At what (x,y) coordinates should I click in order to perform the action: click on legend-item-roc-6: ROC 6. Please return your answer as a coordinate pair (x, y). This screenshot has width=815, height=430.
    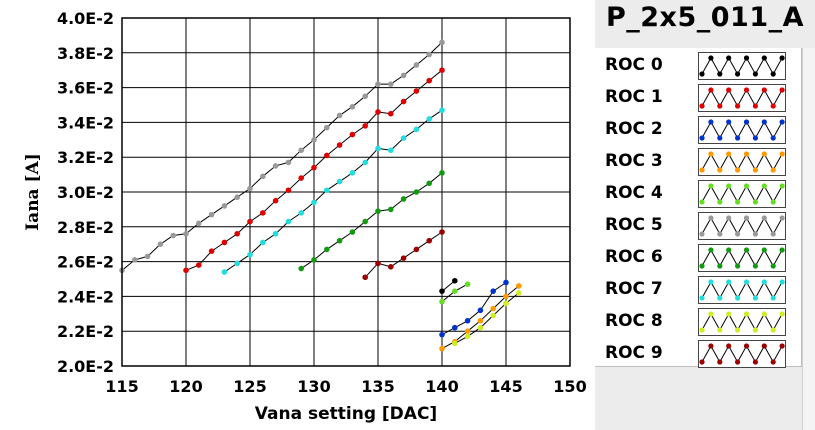
    Looking at the image, I should click on (698, 258).